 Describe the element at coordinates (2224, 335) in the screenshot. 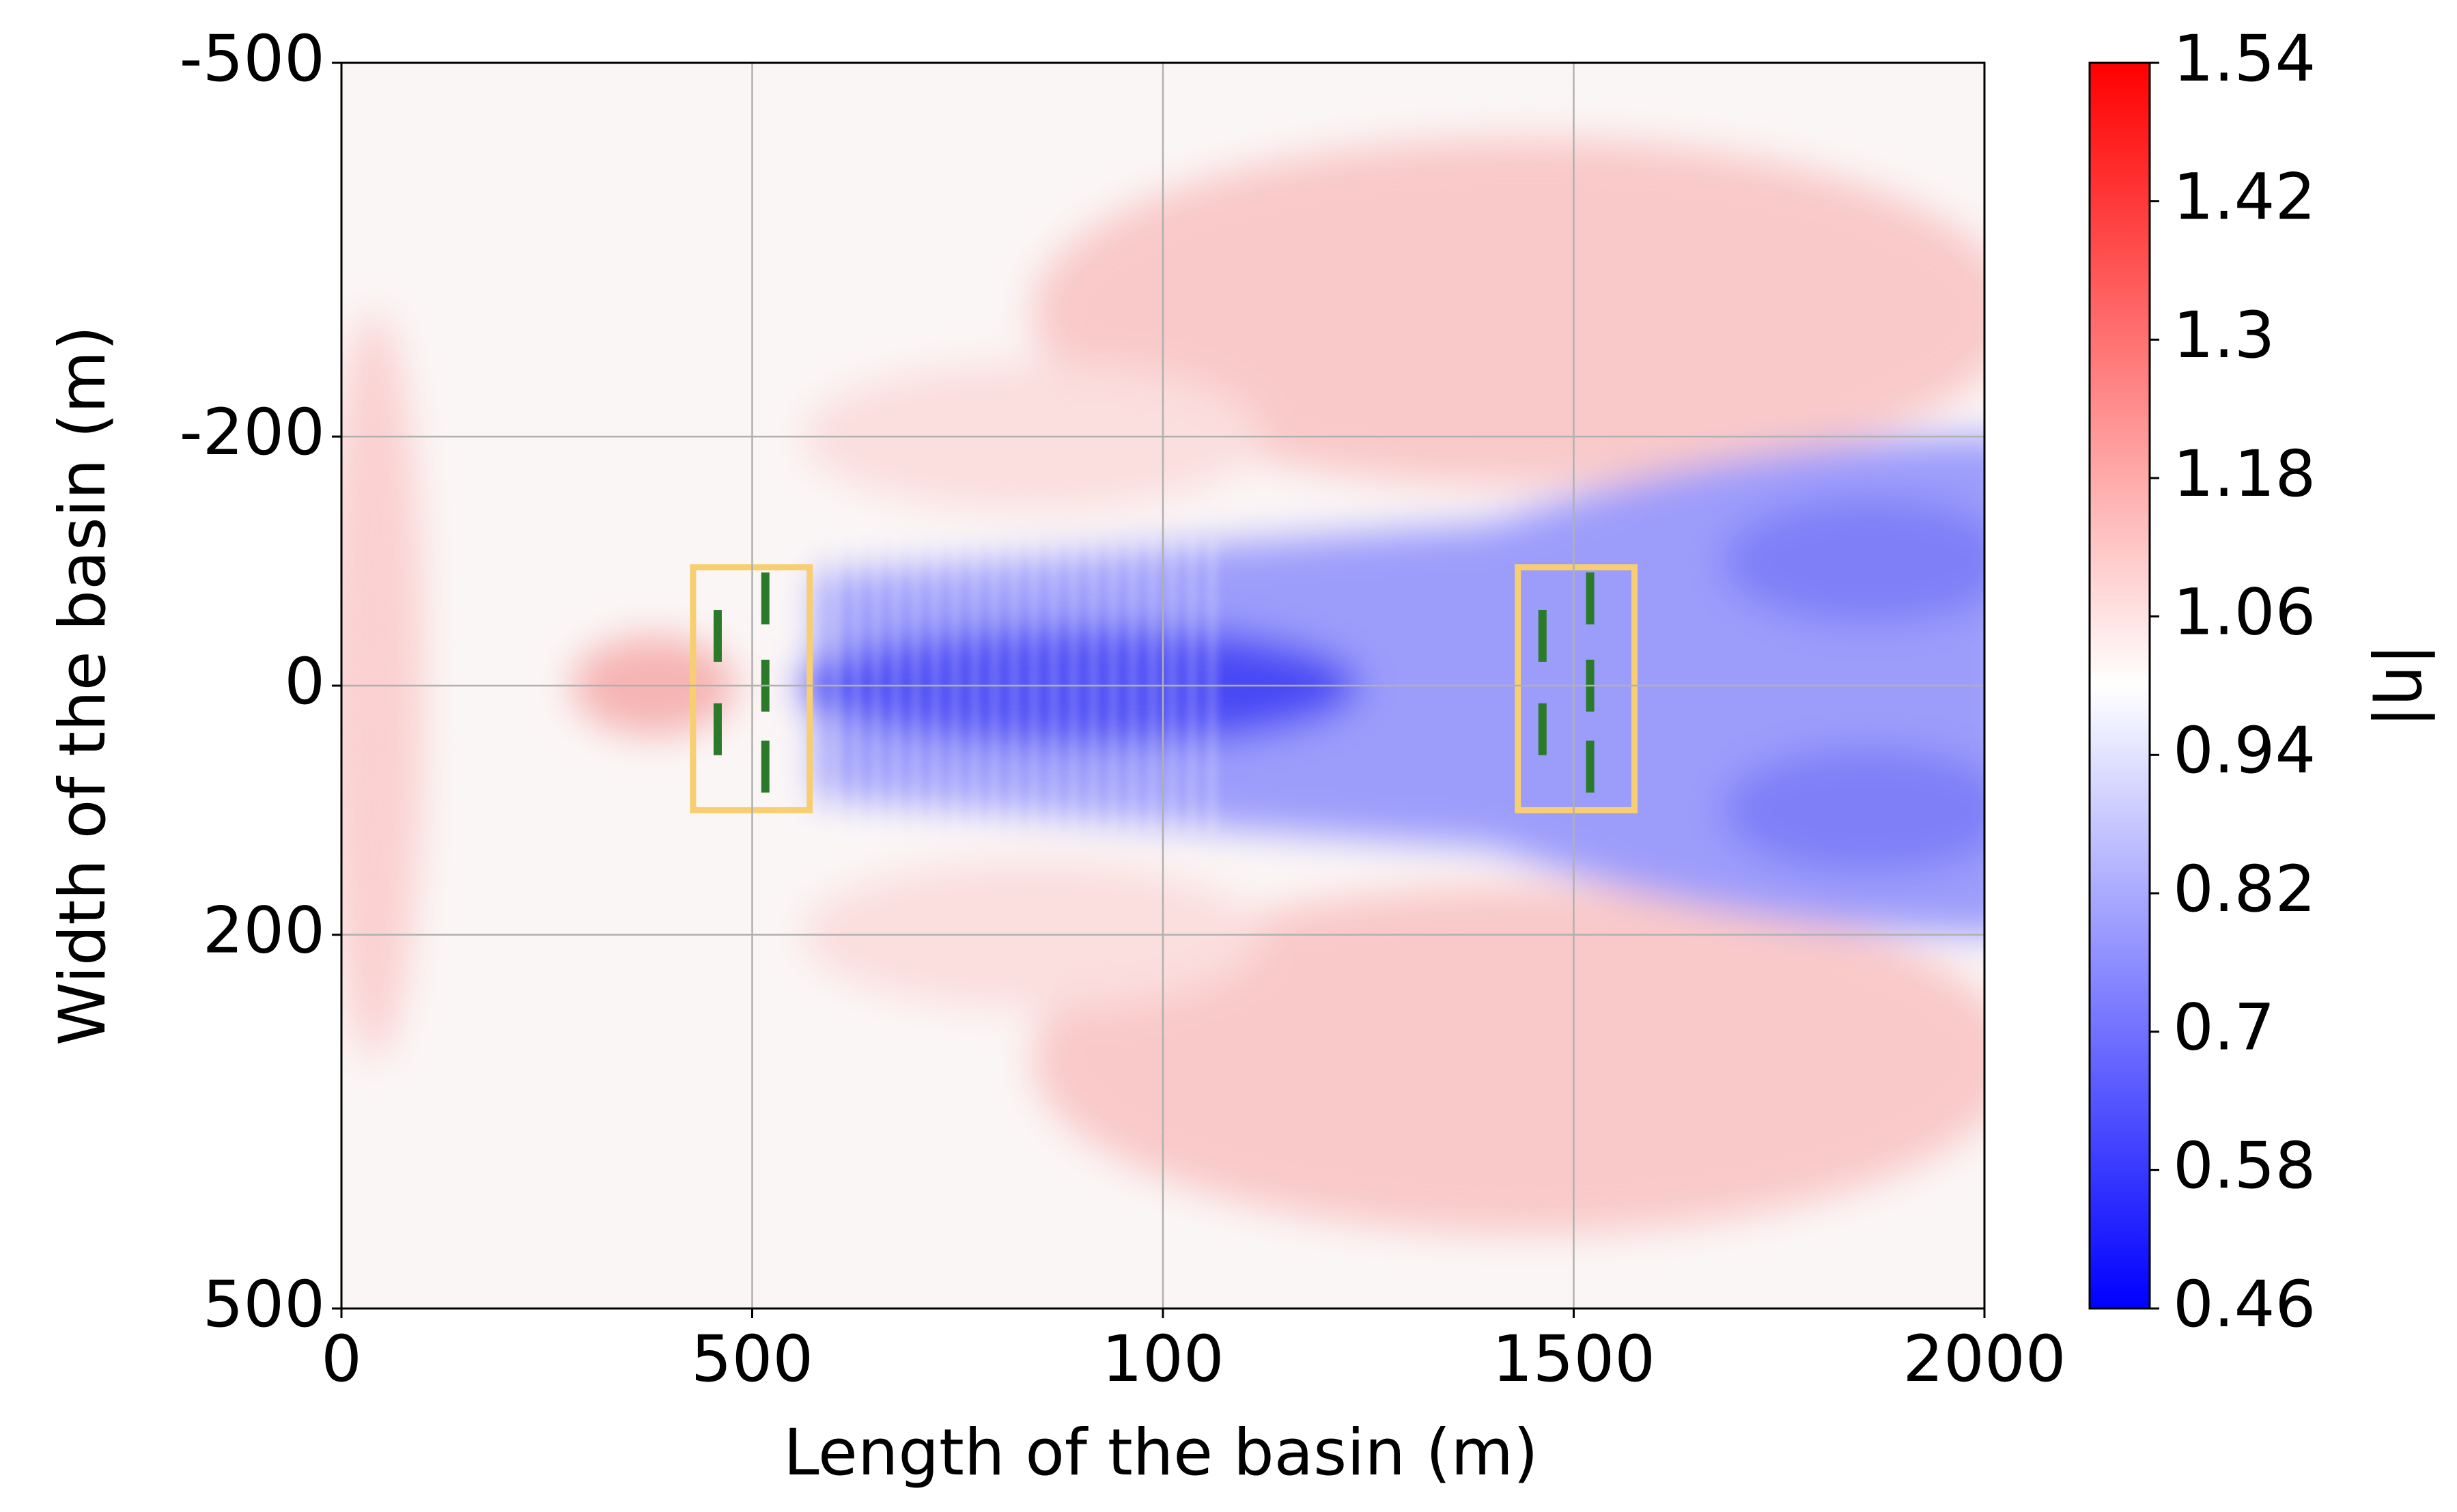

I see `colorbar-tick-label: 1.3` at that location.